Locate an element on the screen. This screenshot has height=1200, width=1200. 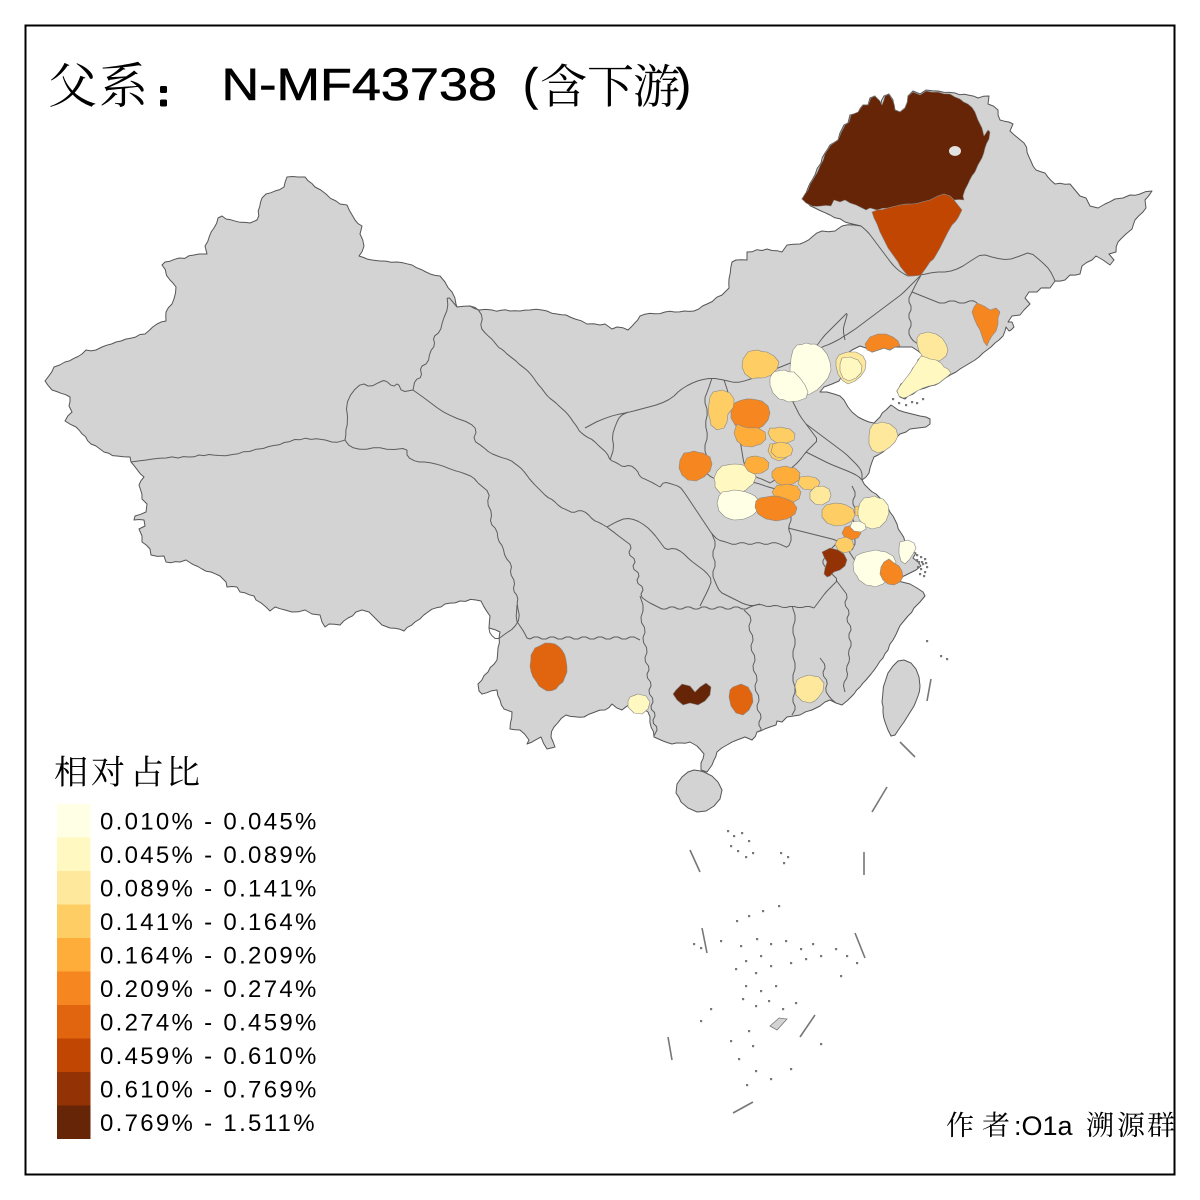
svg-text: :O1a is located at coordinates (1044, 1126).